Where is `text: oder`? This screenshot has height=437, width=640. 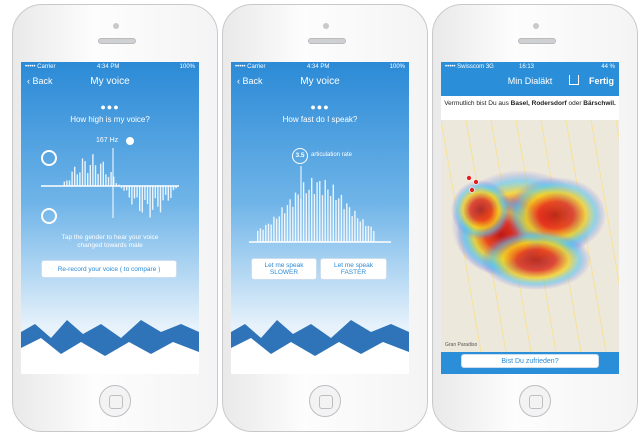
text: oder is located at coordinates (575, 103).